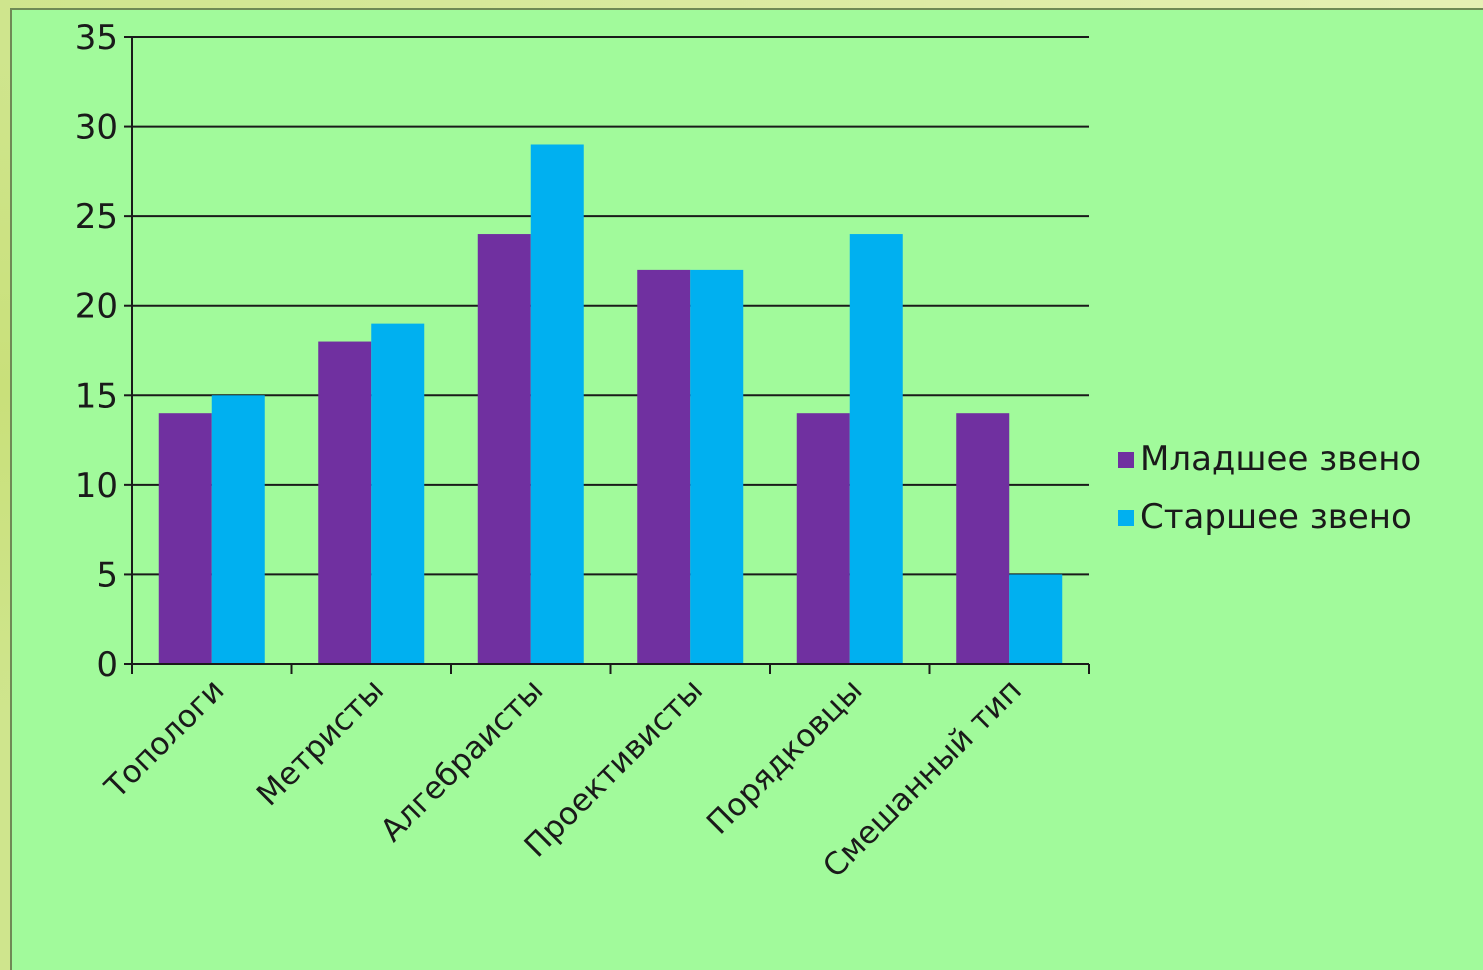 The width and height of the screenshot is (1483, 970). I want to click on legend-swatch-senior, so click(1126, 518).